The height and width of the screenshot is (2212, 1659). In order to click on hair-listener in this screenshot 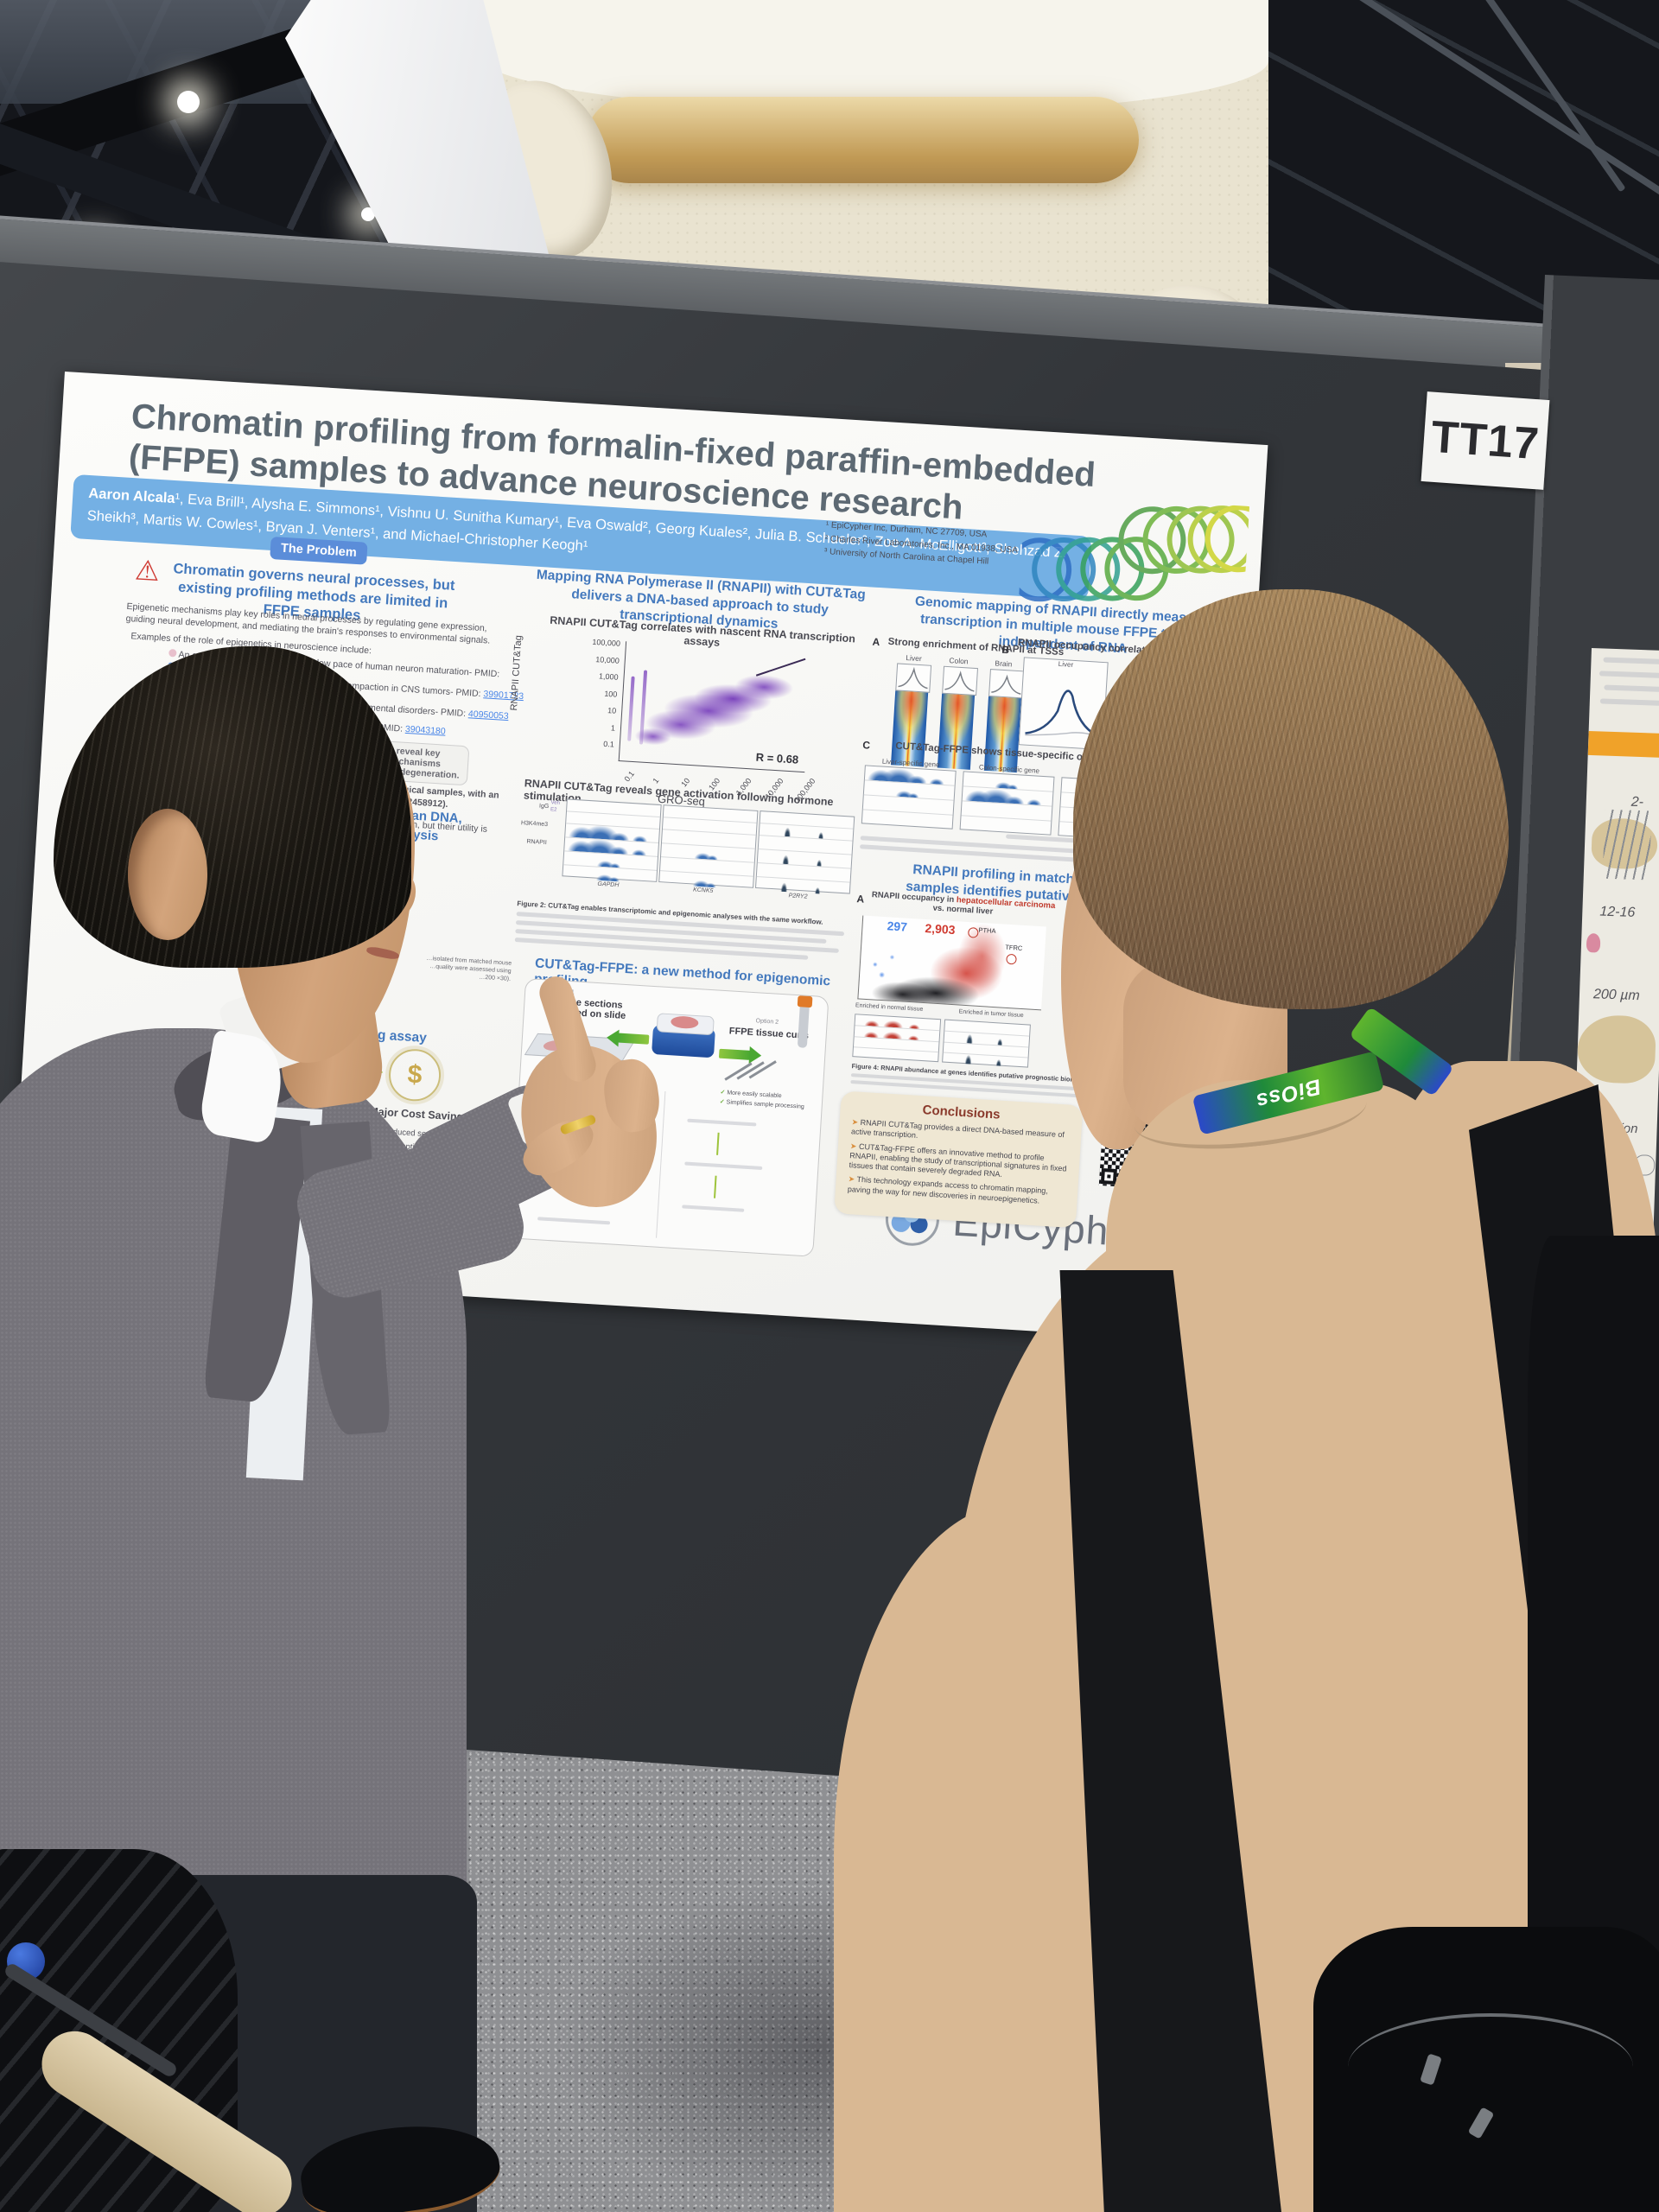, I will do `click(1291, 799)`.